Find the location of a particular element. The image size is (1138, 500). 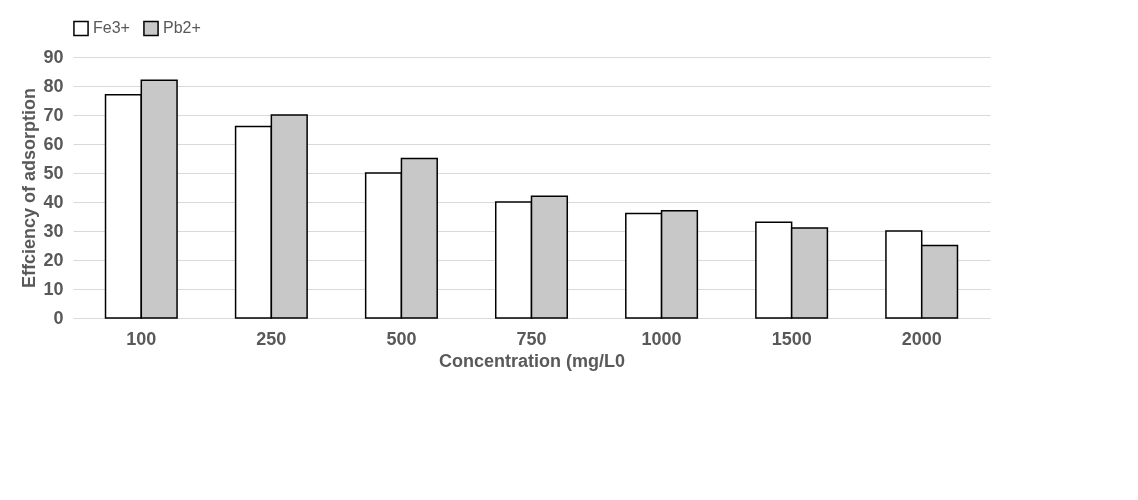

y-tick-label: 20 is located at coordinates (53, 259).